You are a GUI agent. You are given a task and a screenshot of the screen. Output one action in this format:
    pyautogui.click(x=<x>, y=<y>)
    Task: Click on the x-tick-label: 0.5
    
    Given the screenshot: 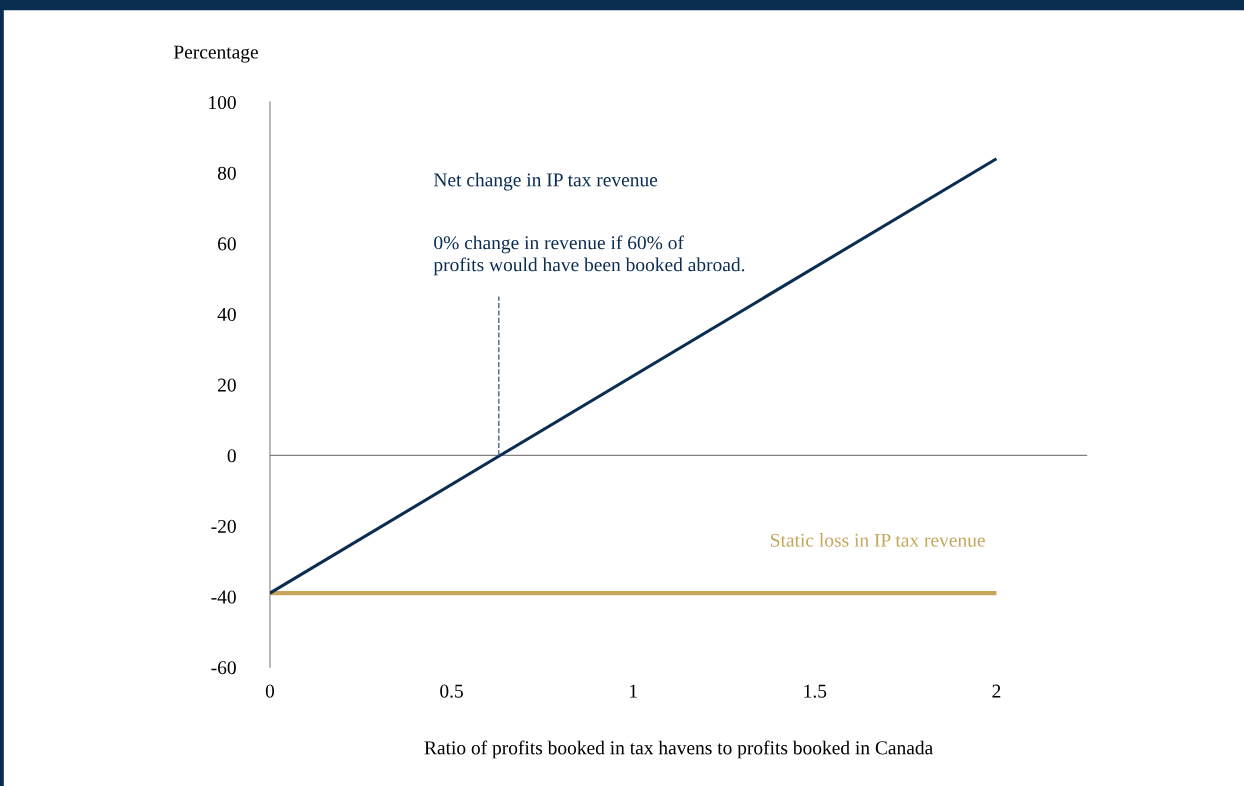 What is the action you would take?
    pyautogui.click(x=451, y=691)
    